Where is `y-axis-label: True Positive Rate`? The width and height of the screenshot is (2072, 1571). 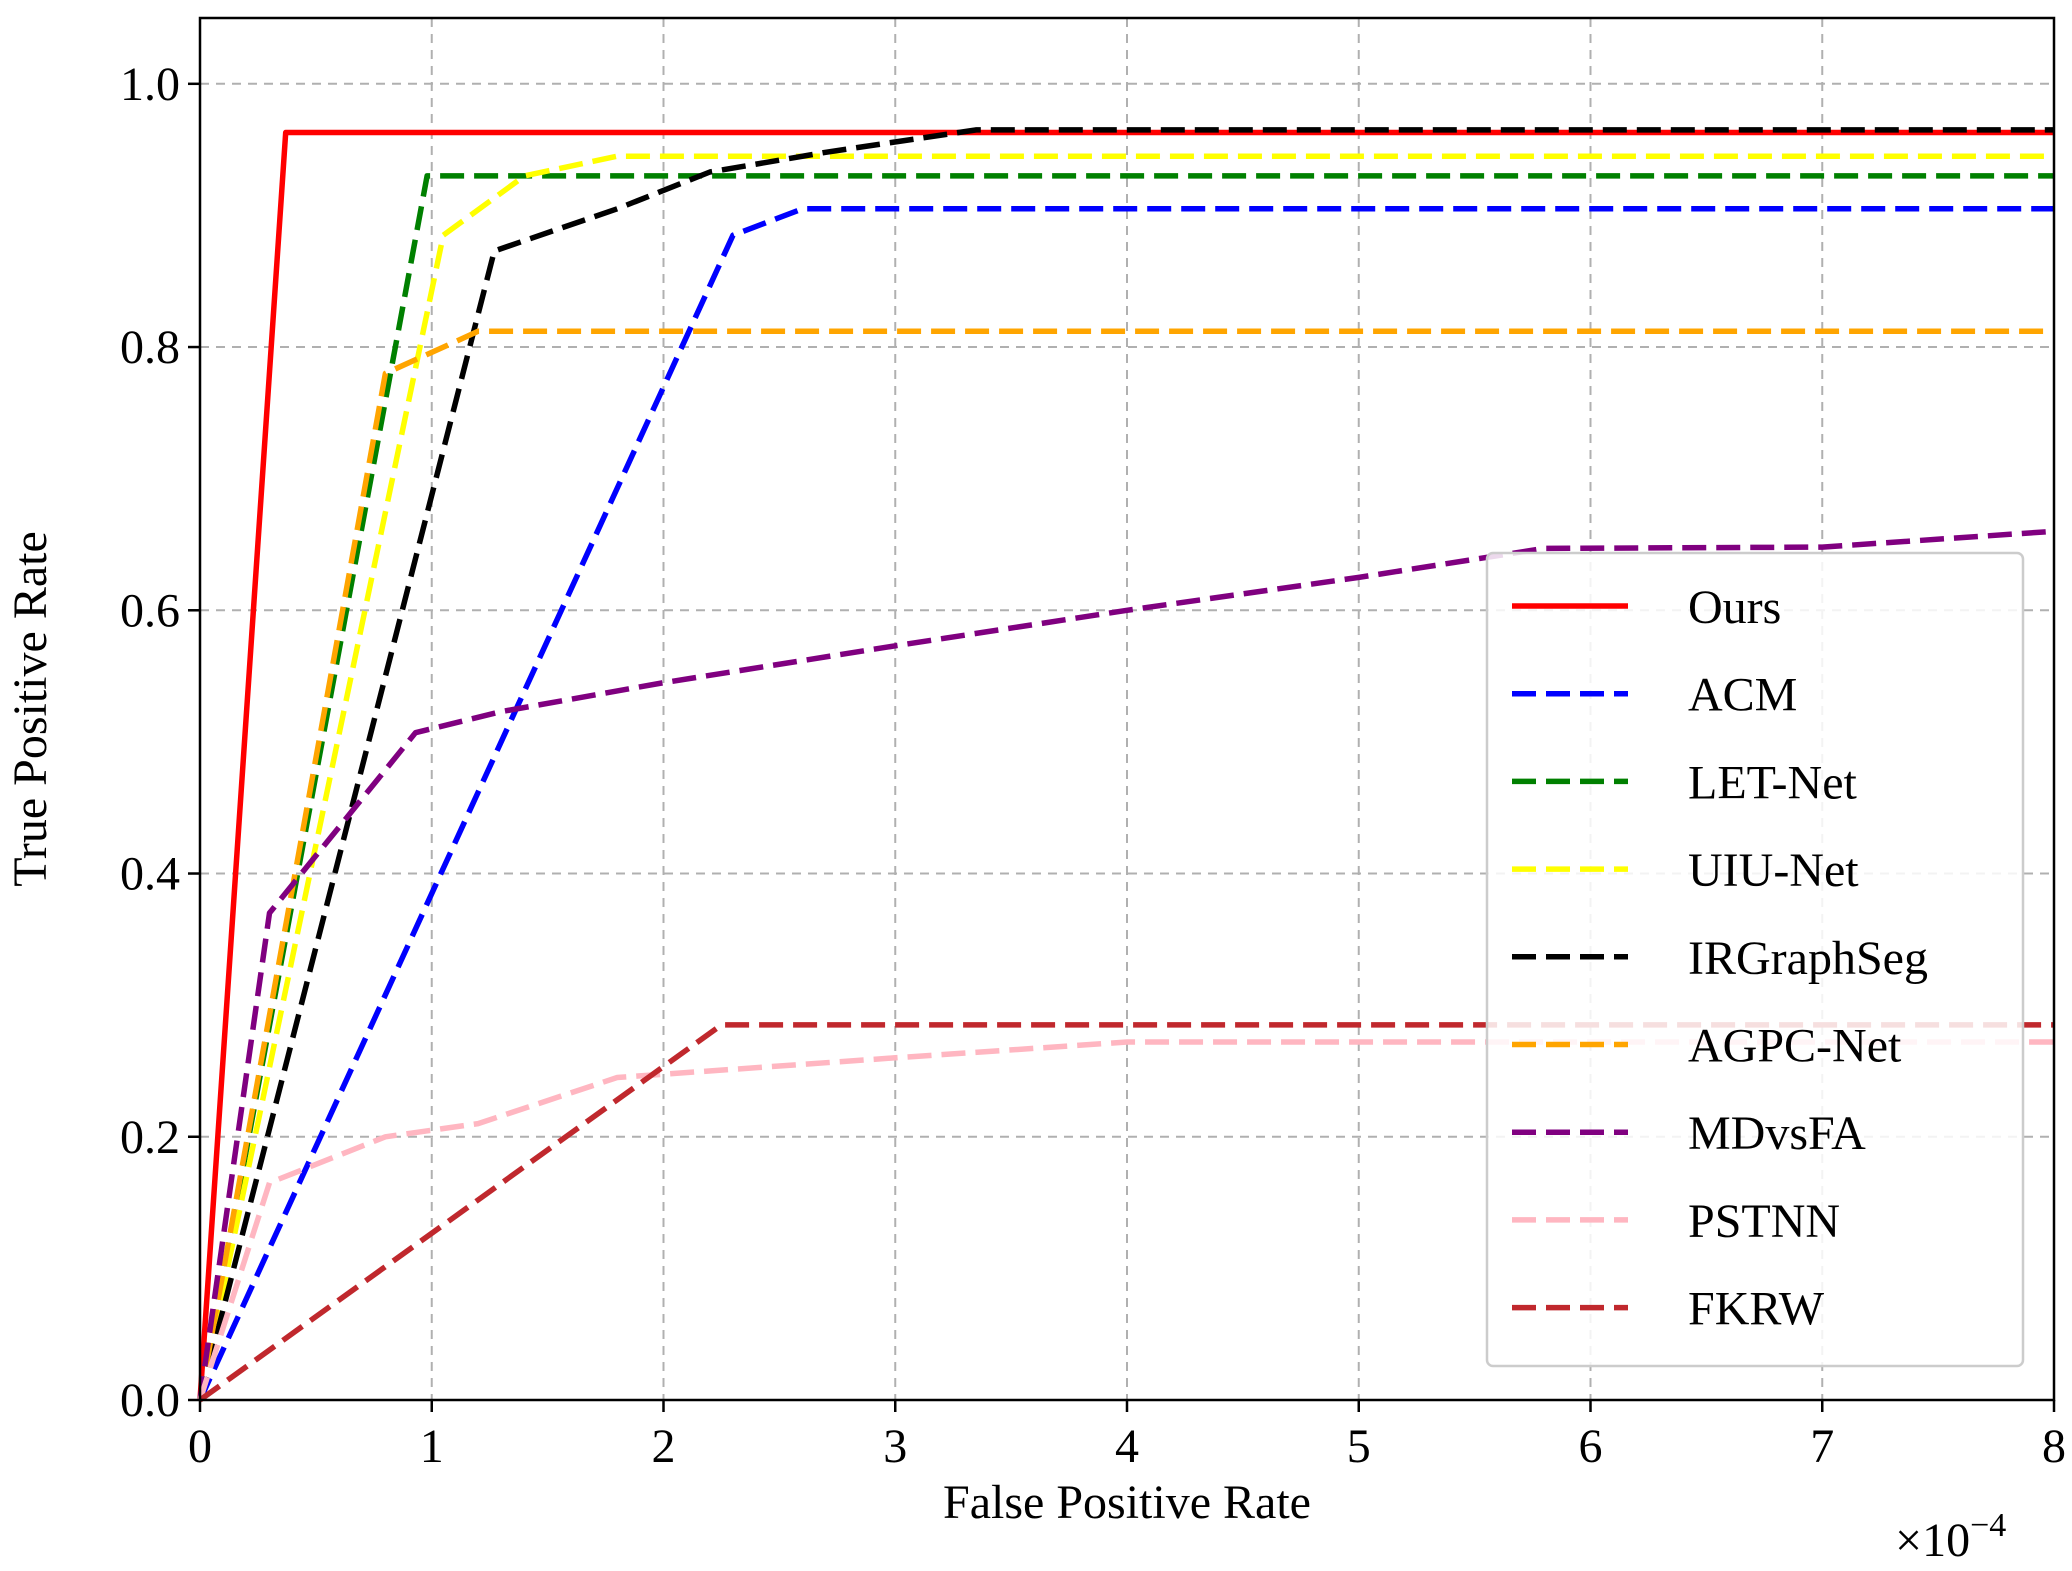 y-axis-label: True Positive Rate is located at coordinates (30, 709).